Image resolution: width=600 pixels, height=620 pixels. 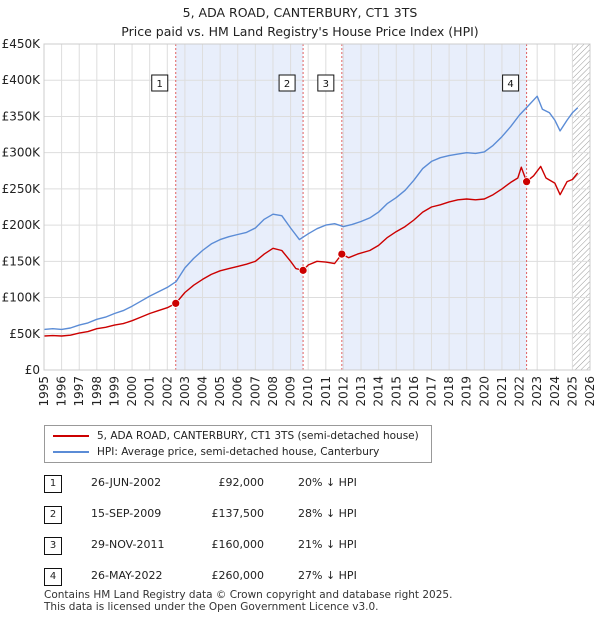 I want to click on y-tick-label: £300K, so click(x=22, y=153).